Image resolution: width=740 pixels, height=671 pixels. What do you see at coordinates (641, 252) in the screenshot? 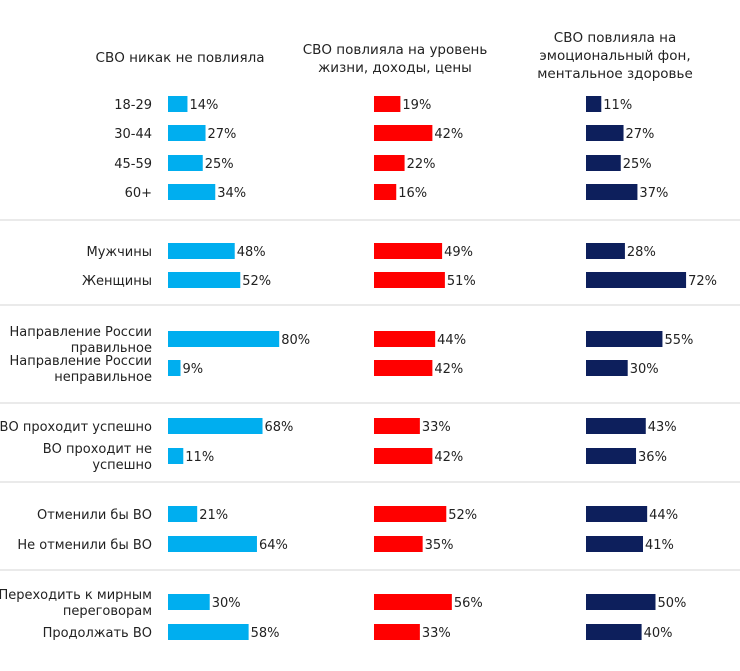
I see `data-label: 28%` at bounding box center [641, 252].